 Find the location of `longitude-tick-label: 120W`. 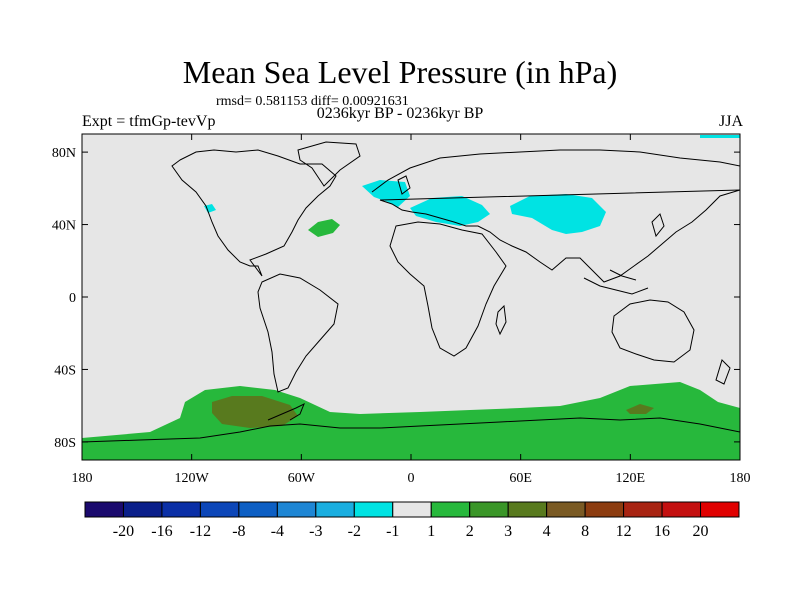

longitude-tick-label: 120W is located at coordinates (192, 478).